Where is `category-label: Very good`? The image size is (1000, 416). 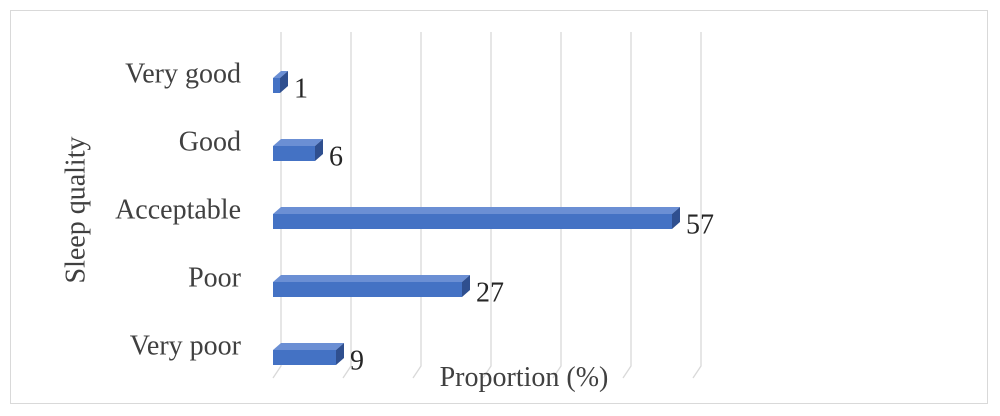
category-label: Very good is located at coordinates (183, 73).